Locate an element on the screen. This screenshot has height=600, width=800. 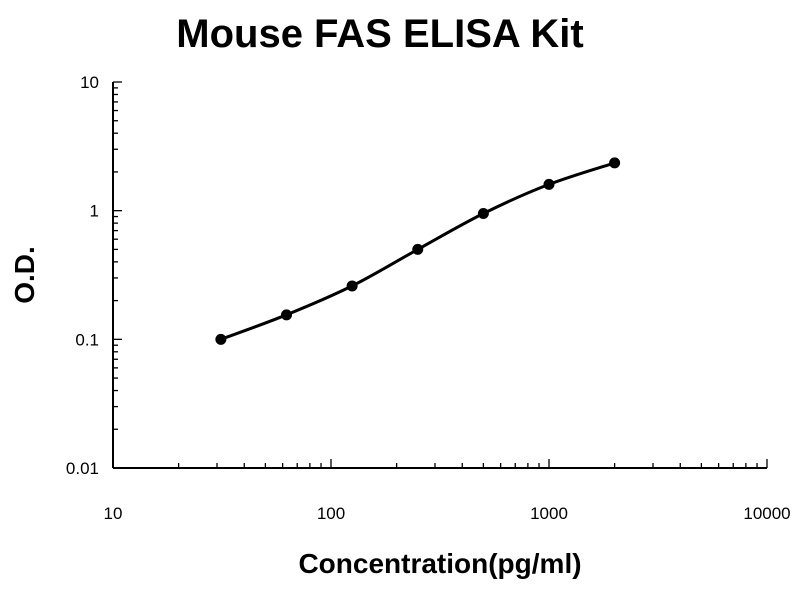
x-tick-label: 10000 is located at coordinates (766, 513).